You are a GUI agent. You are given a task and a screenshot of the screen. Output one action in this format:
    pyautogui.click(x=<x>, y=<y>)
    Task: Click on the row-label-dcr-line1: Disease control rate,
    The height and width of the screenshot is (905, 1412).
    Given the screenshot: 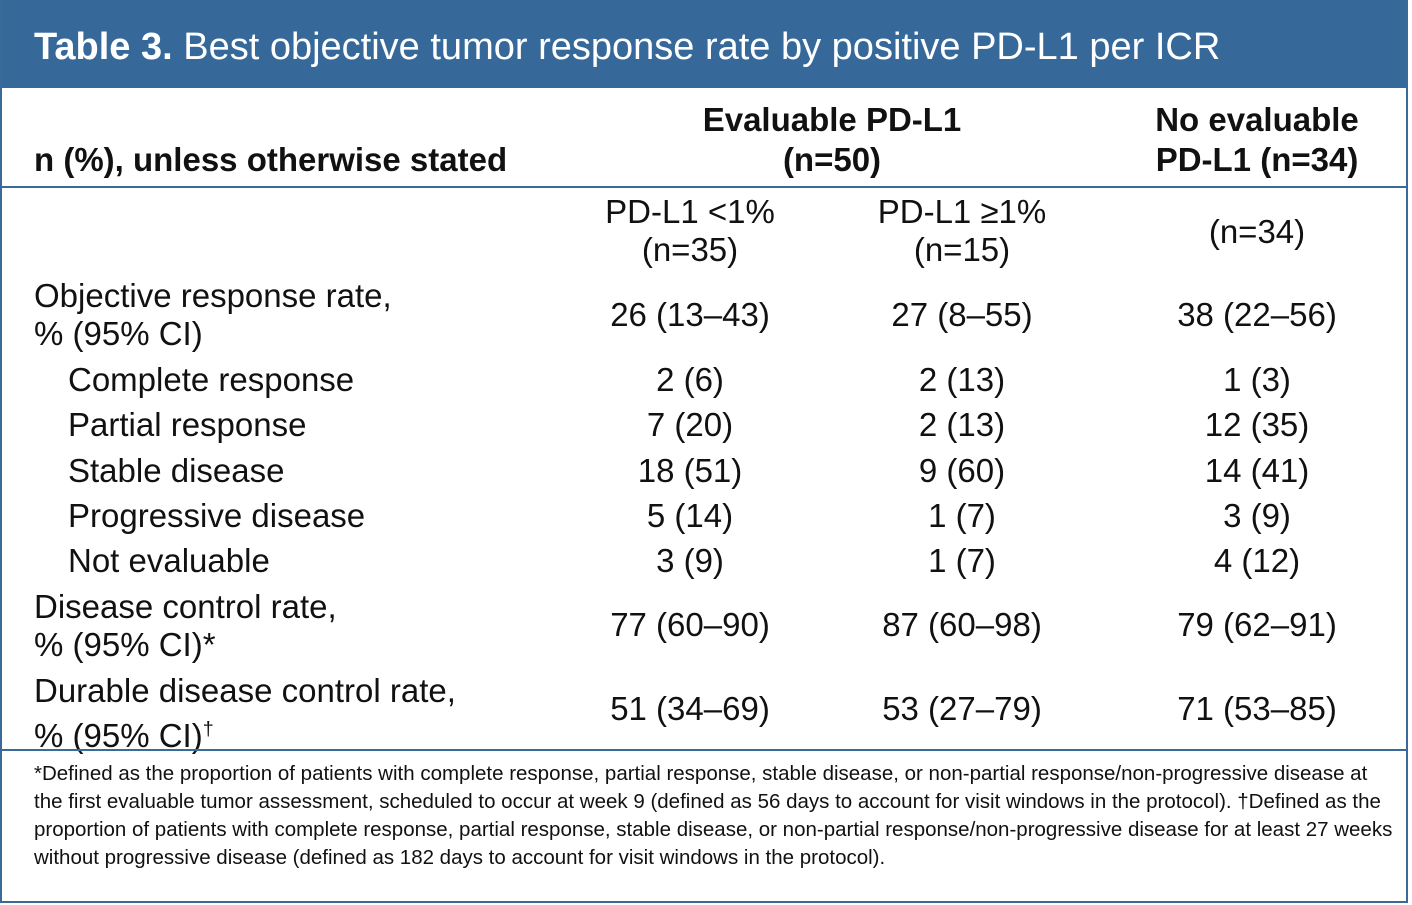 What is the action you would take?
    pyautogui.click(x=185, y=606)
    